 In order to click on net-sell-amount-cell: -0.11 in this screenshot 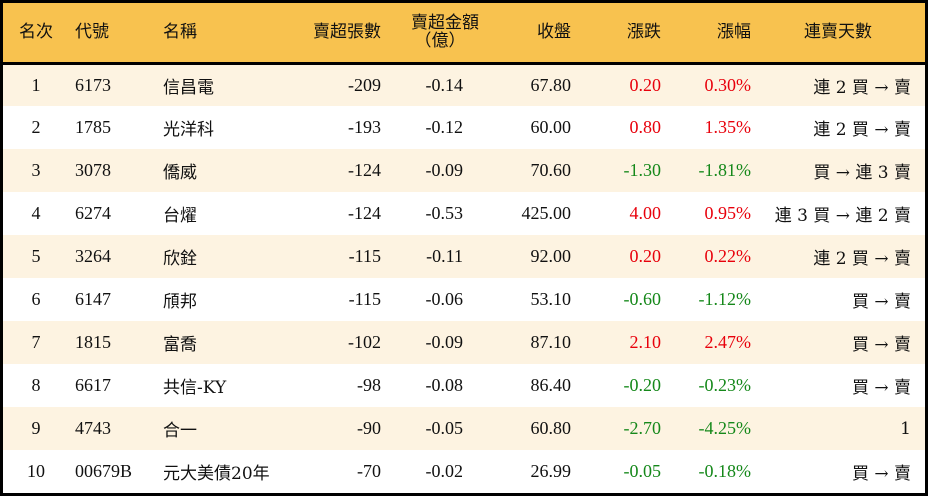, I will do `click(444, 256)`.